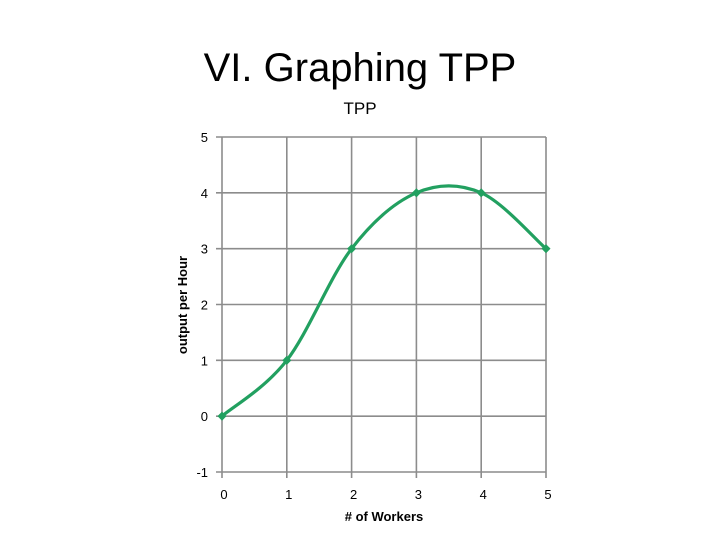  Describe the element at coordinates (418, 494) in the screenshot. I see `x-tick-label: 3` at that location.